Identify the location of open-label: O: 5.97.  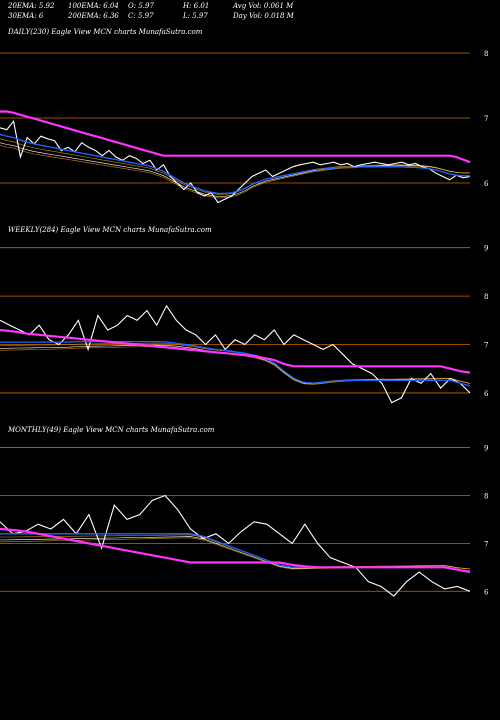
(141, 6).